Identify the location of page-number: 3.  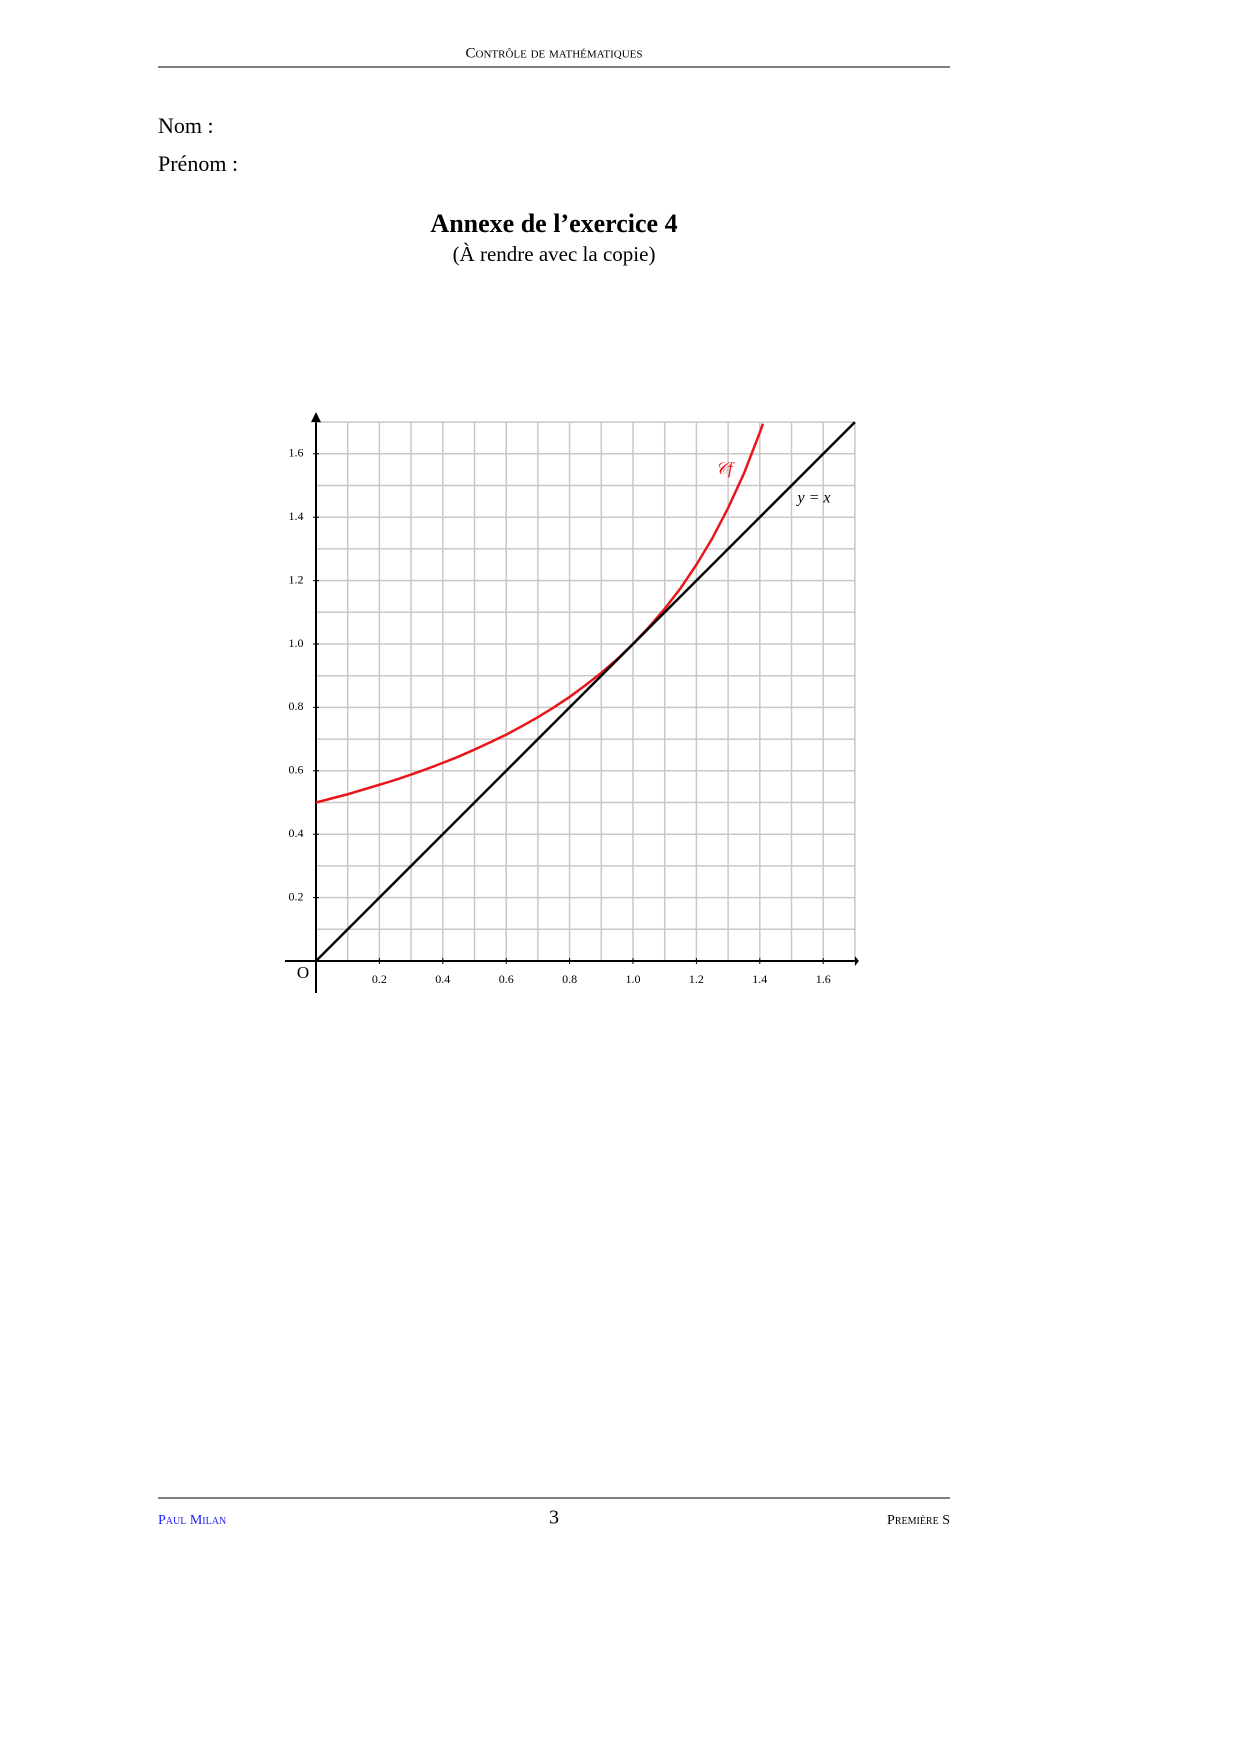
(554, 1518).